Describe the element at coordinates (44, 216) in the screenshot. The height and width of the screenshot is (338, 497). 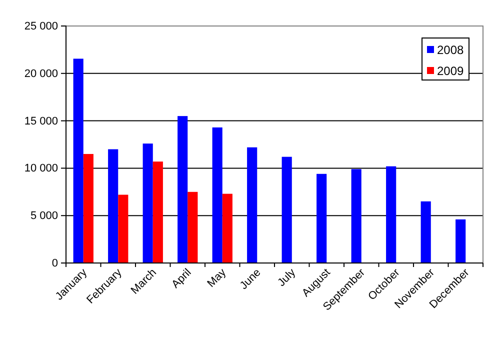
I see `y-tick-label: 5 000` at that location.